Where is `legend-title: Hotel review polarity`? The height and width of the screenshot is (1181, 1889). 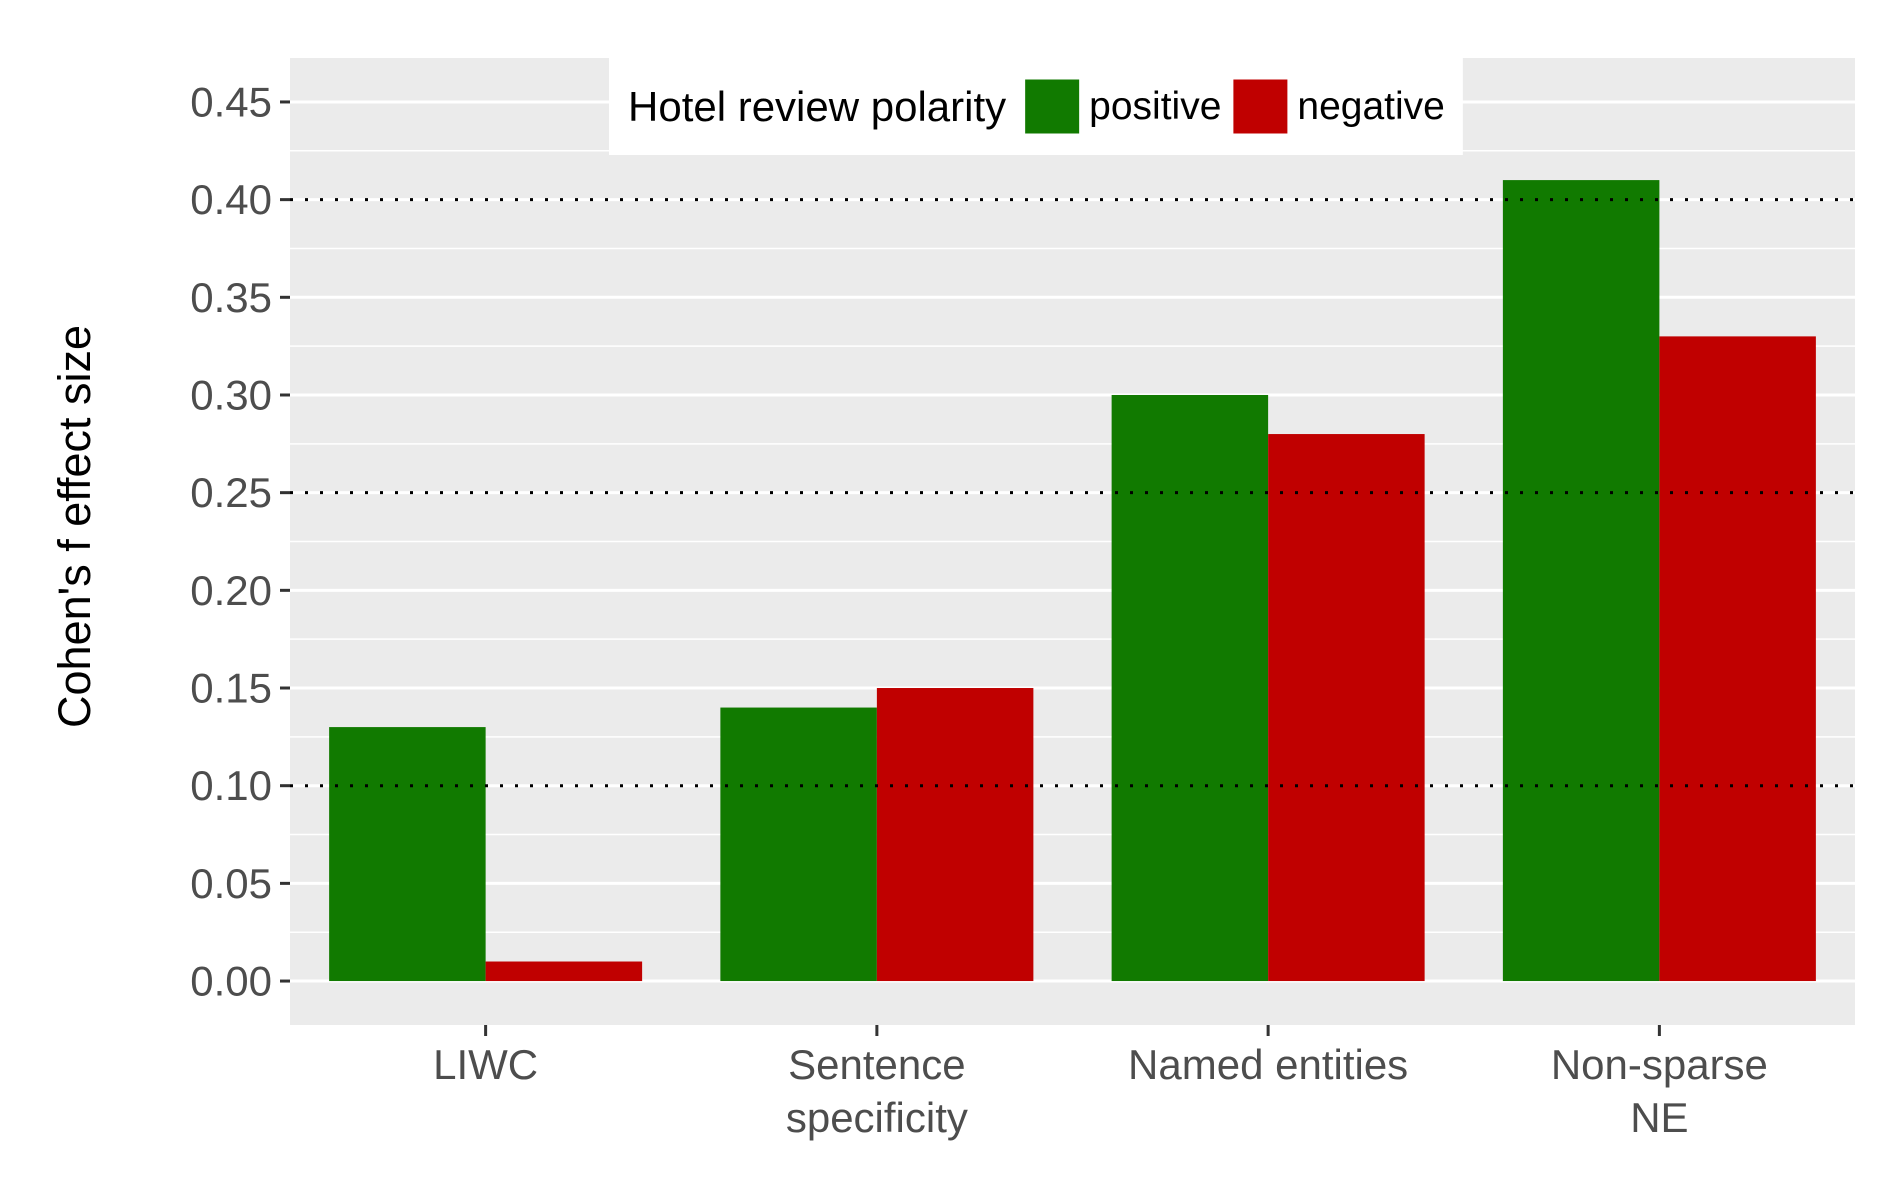
legend-title: Hotel review polarity is located at coordinates (817, 106).